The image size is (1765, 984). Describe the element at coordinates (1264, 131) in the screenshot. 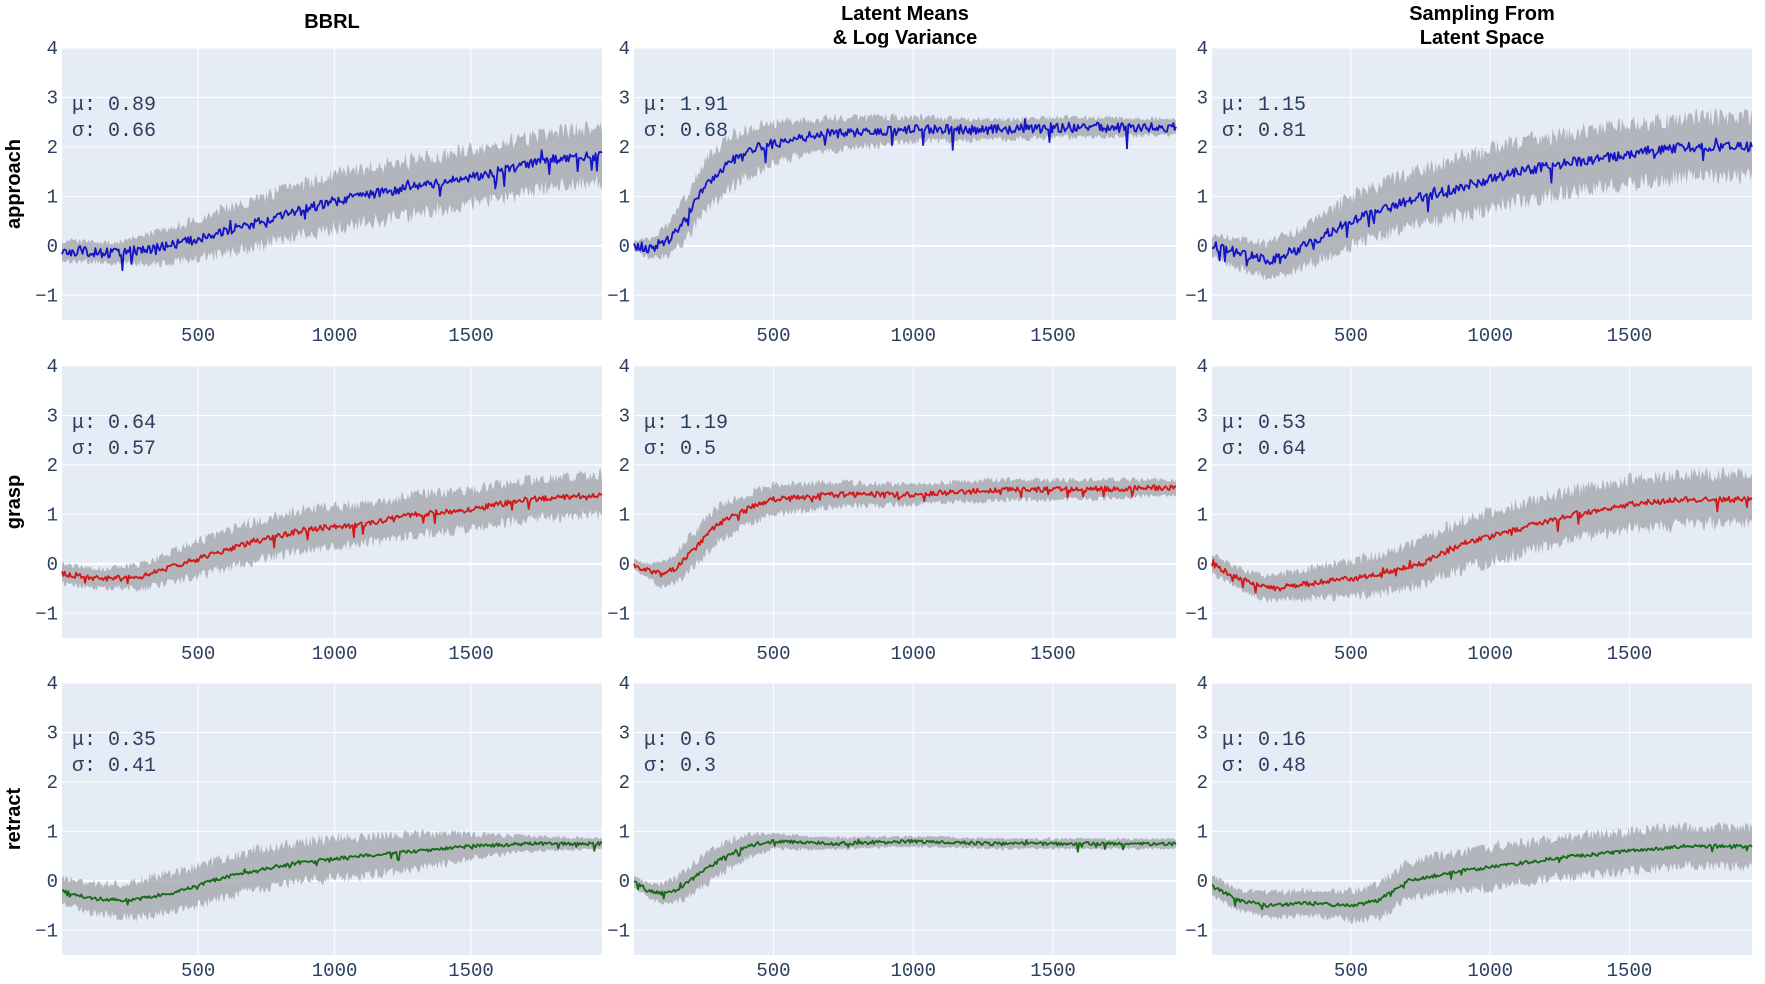

I see `sigma-annotation: σ: 0.81` at that location.